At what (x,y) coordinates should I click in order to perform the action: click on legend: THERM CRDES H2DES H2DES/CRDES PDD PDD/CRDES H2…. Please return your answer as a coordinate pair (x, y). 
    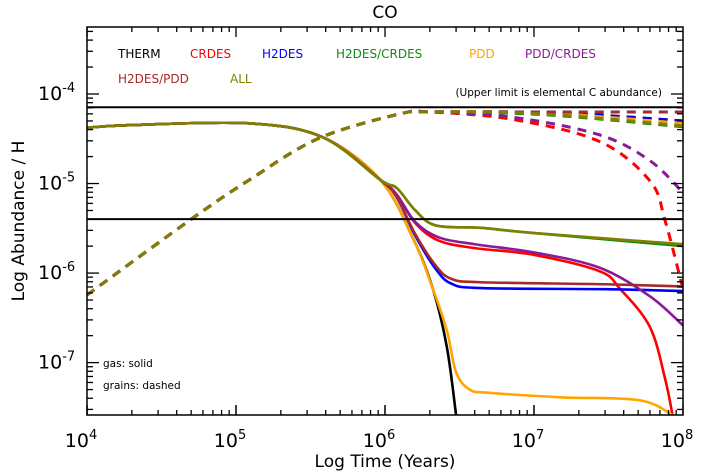
    Looking at the image, I should click on (356, 66).